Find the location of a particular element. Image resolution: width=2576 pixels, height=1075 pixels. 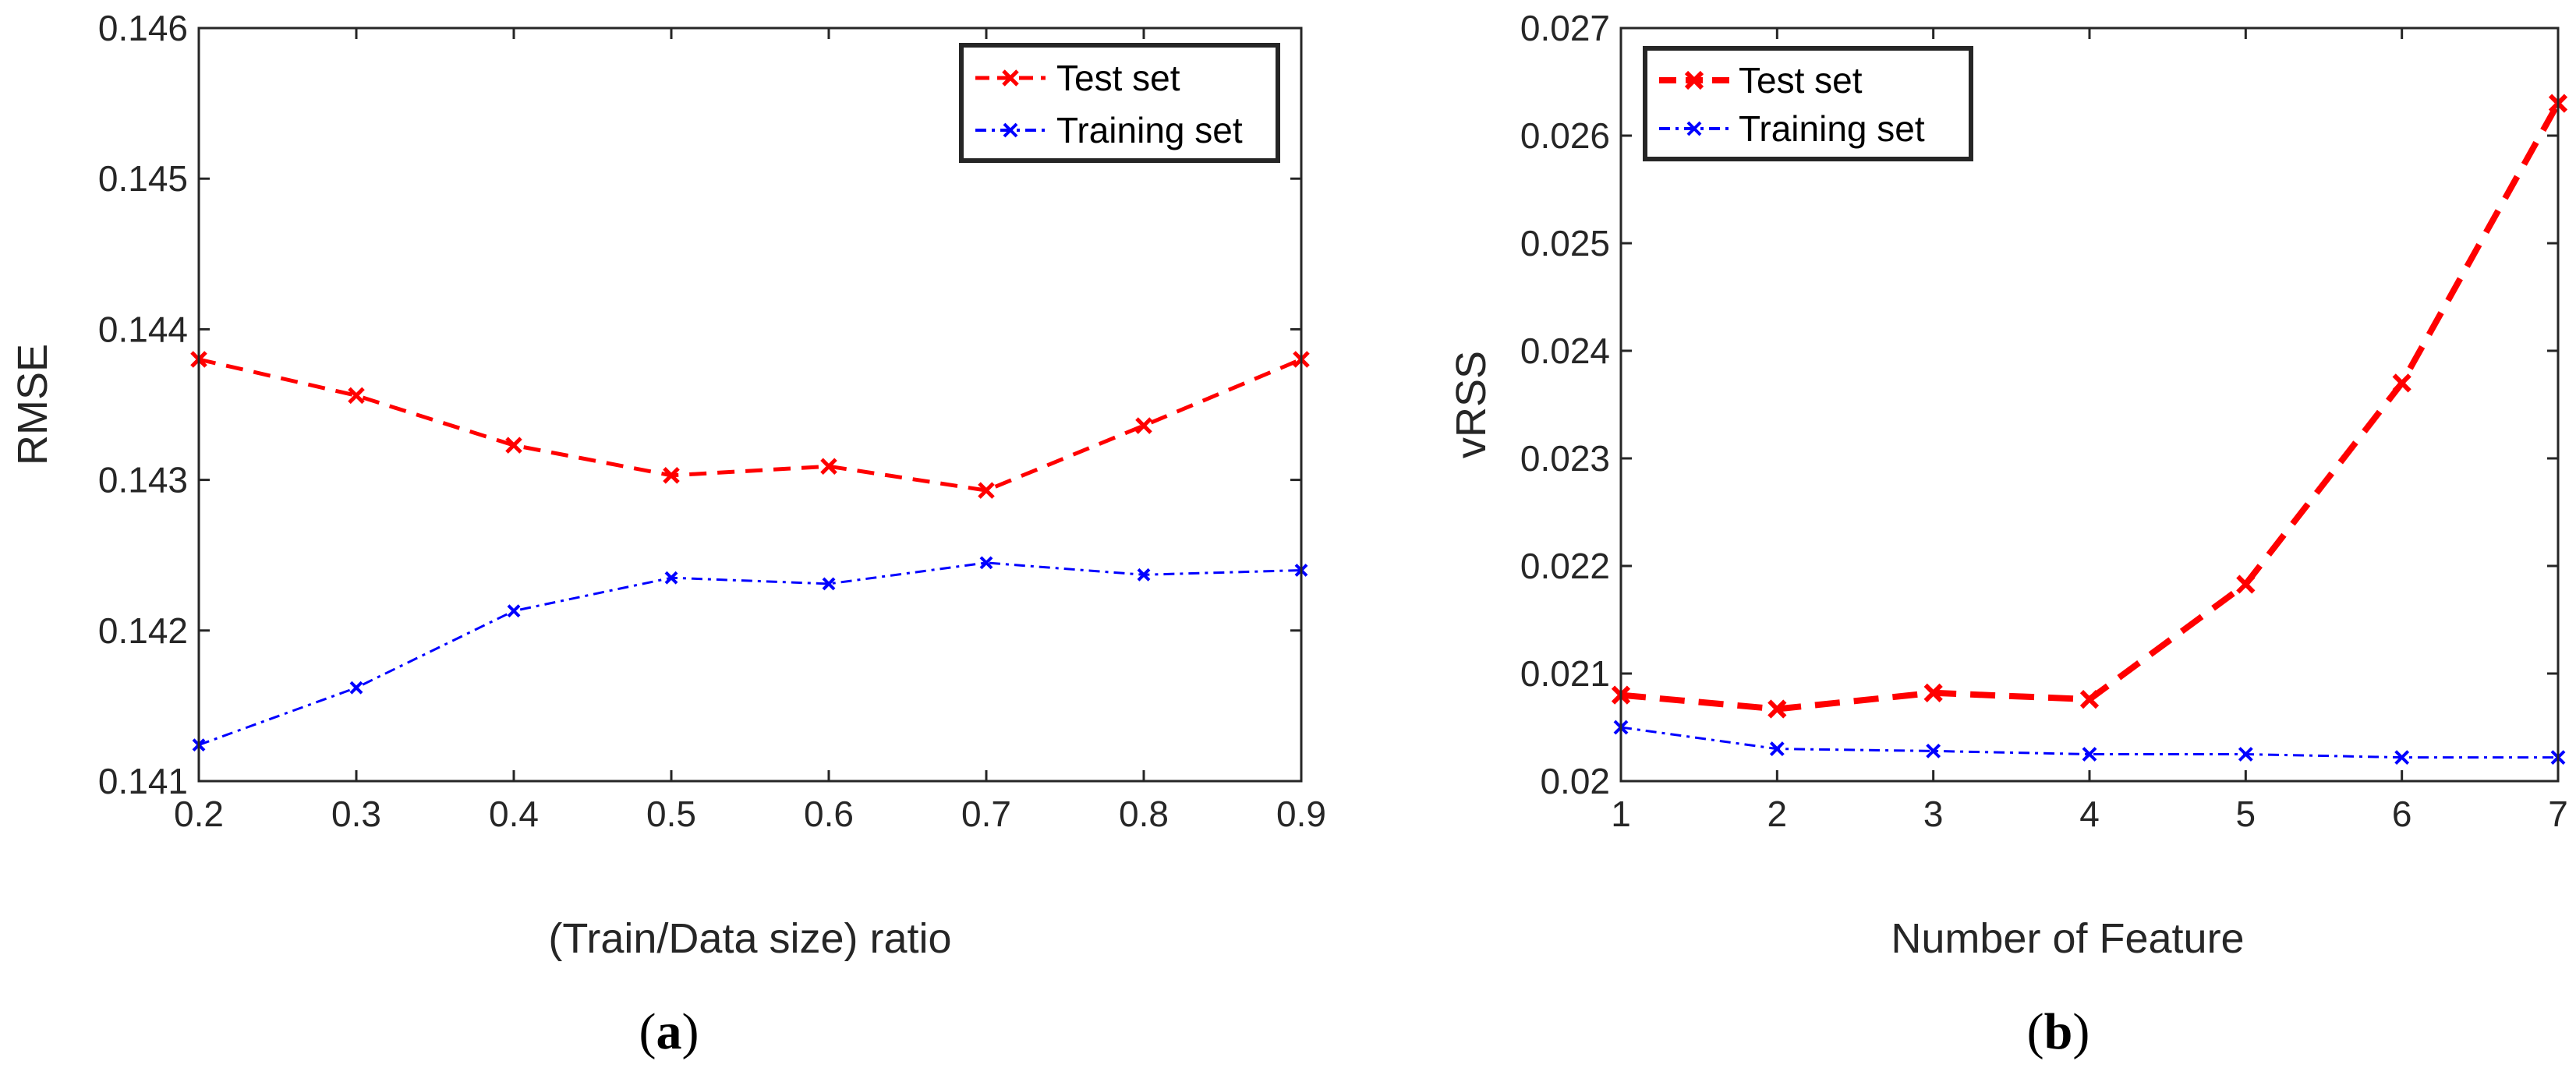

chart-b-legend: Test set Training set is located at coordinates (1808, 103).